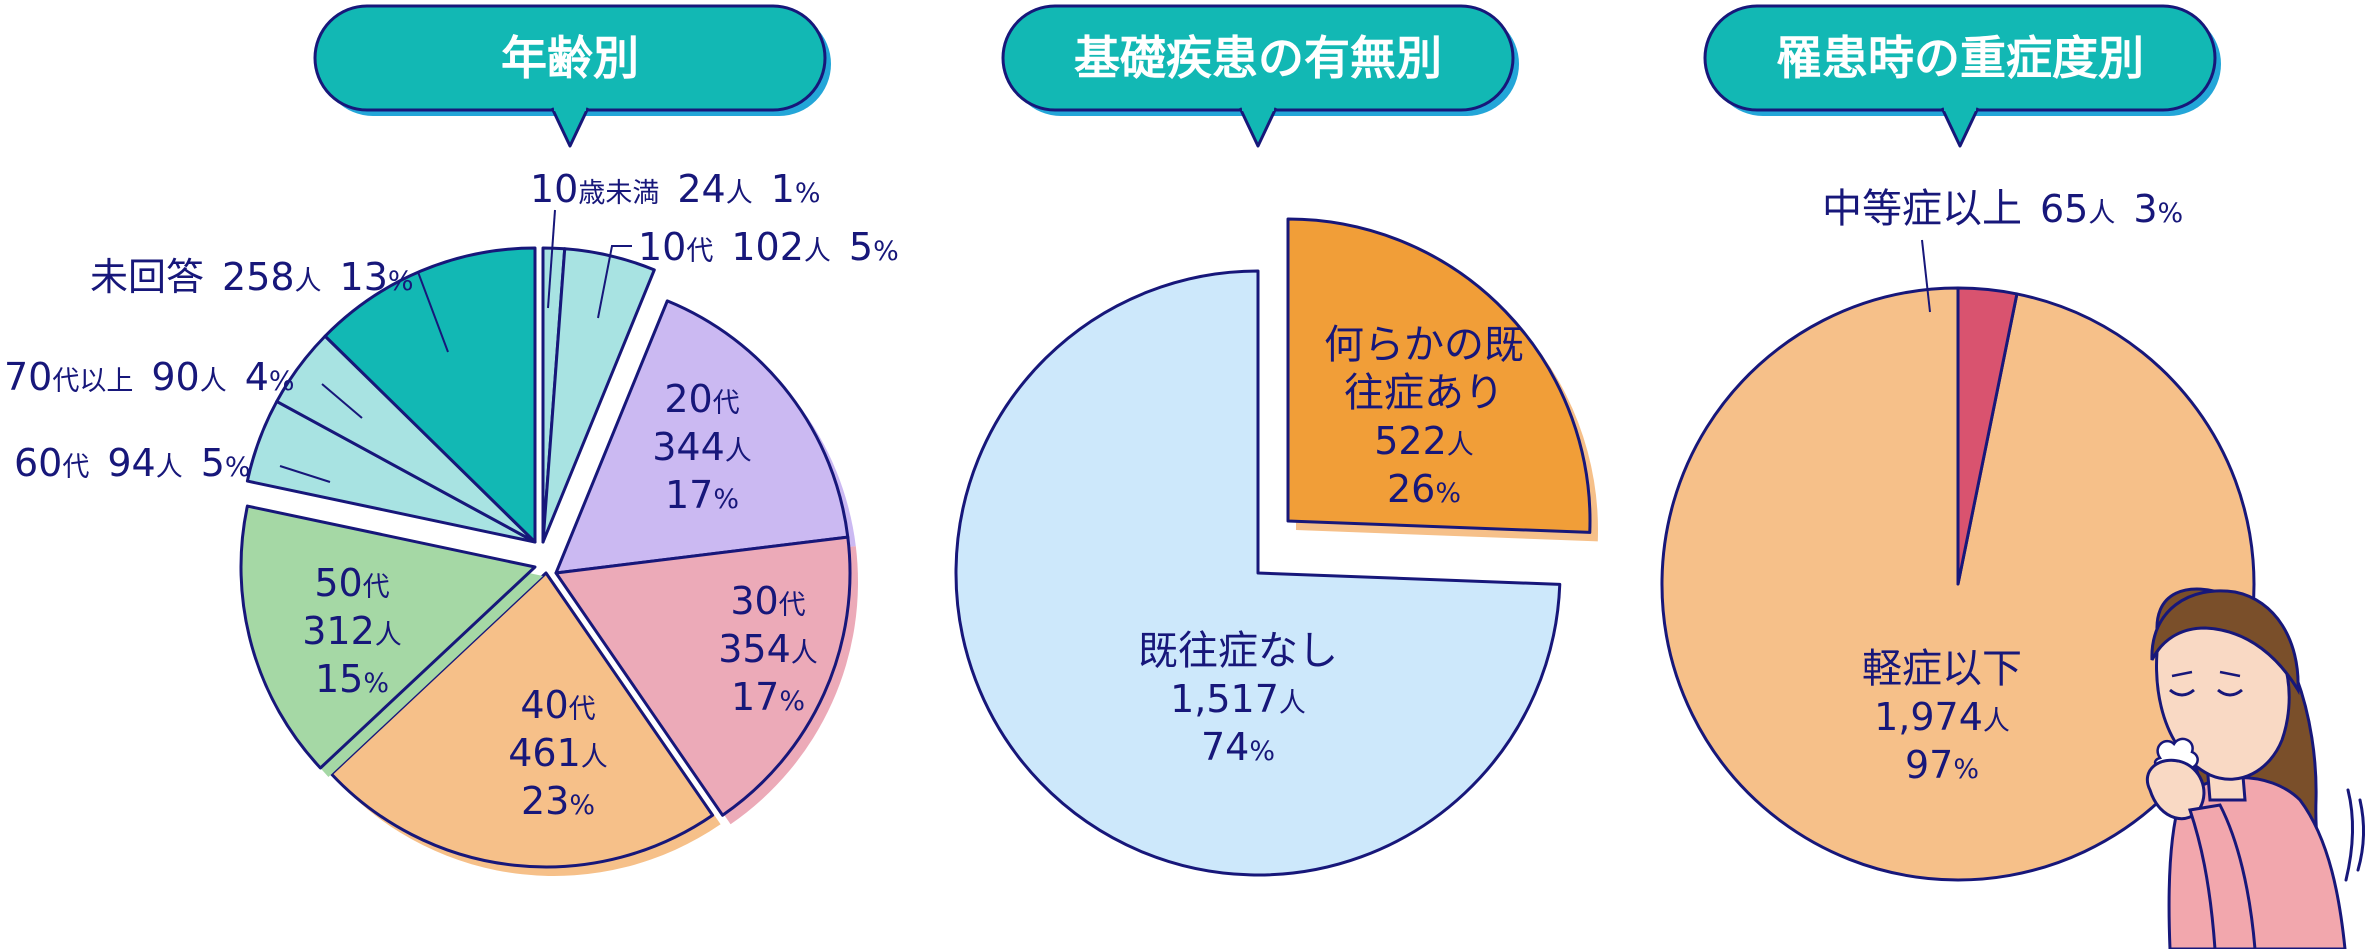  Describe the element at coordinates (1960, 58) in the screenshot. I see `severity-chart-title-pill-title: 罹患時の重症度別` at that location.